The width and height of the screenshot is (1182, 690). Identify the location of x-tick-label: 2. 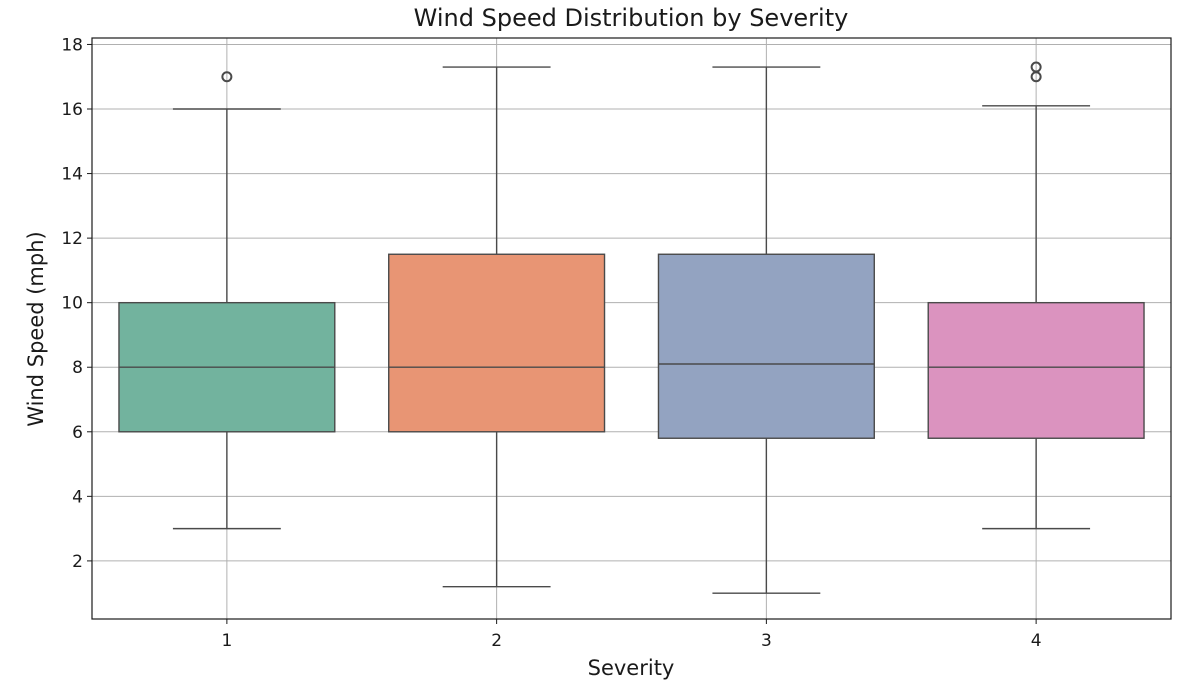
(496, 641).